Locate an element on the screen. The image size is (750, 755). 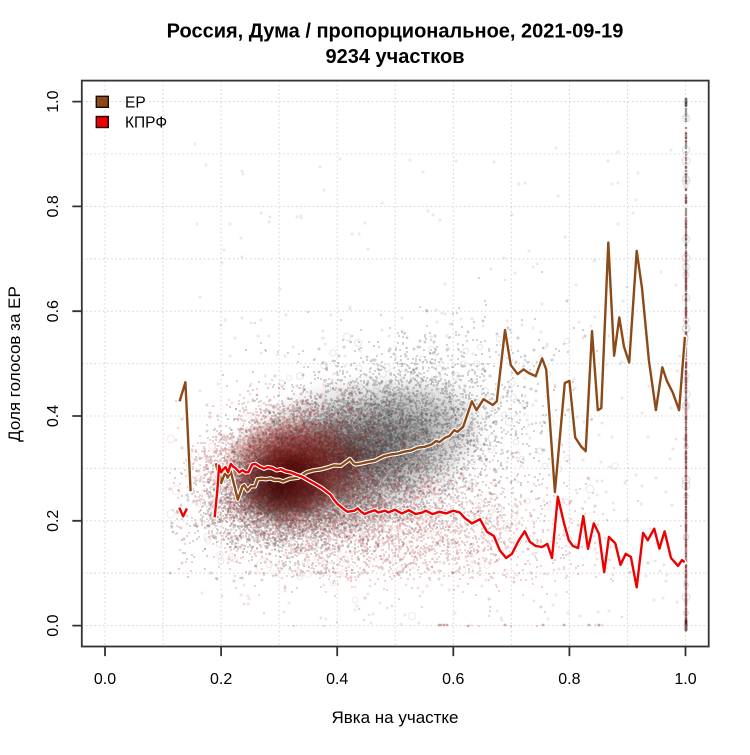
svg-text: КПРФ is located at coordinates (146, 123).